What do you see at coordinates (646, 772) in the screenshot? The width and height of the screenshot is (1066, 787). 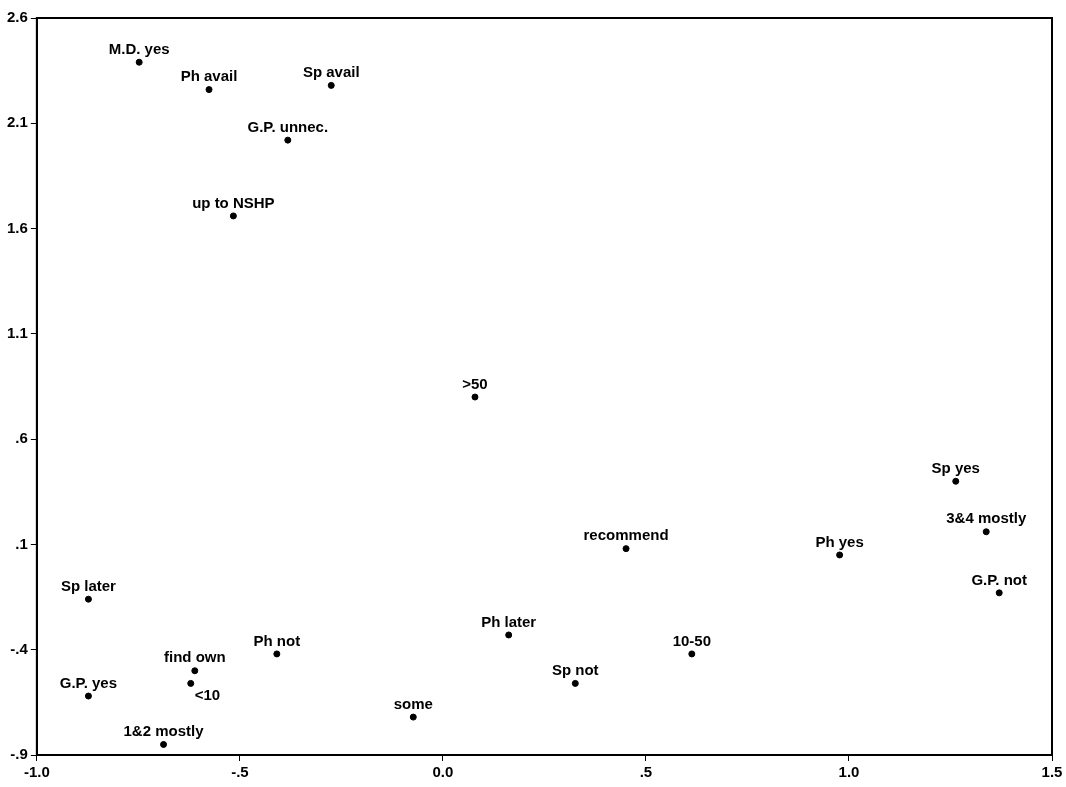 I see `x-tick-label: .5` at bounding box center [646, 772].